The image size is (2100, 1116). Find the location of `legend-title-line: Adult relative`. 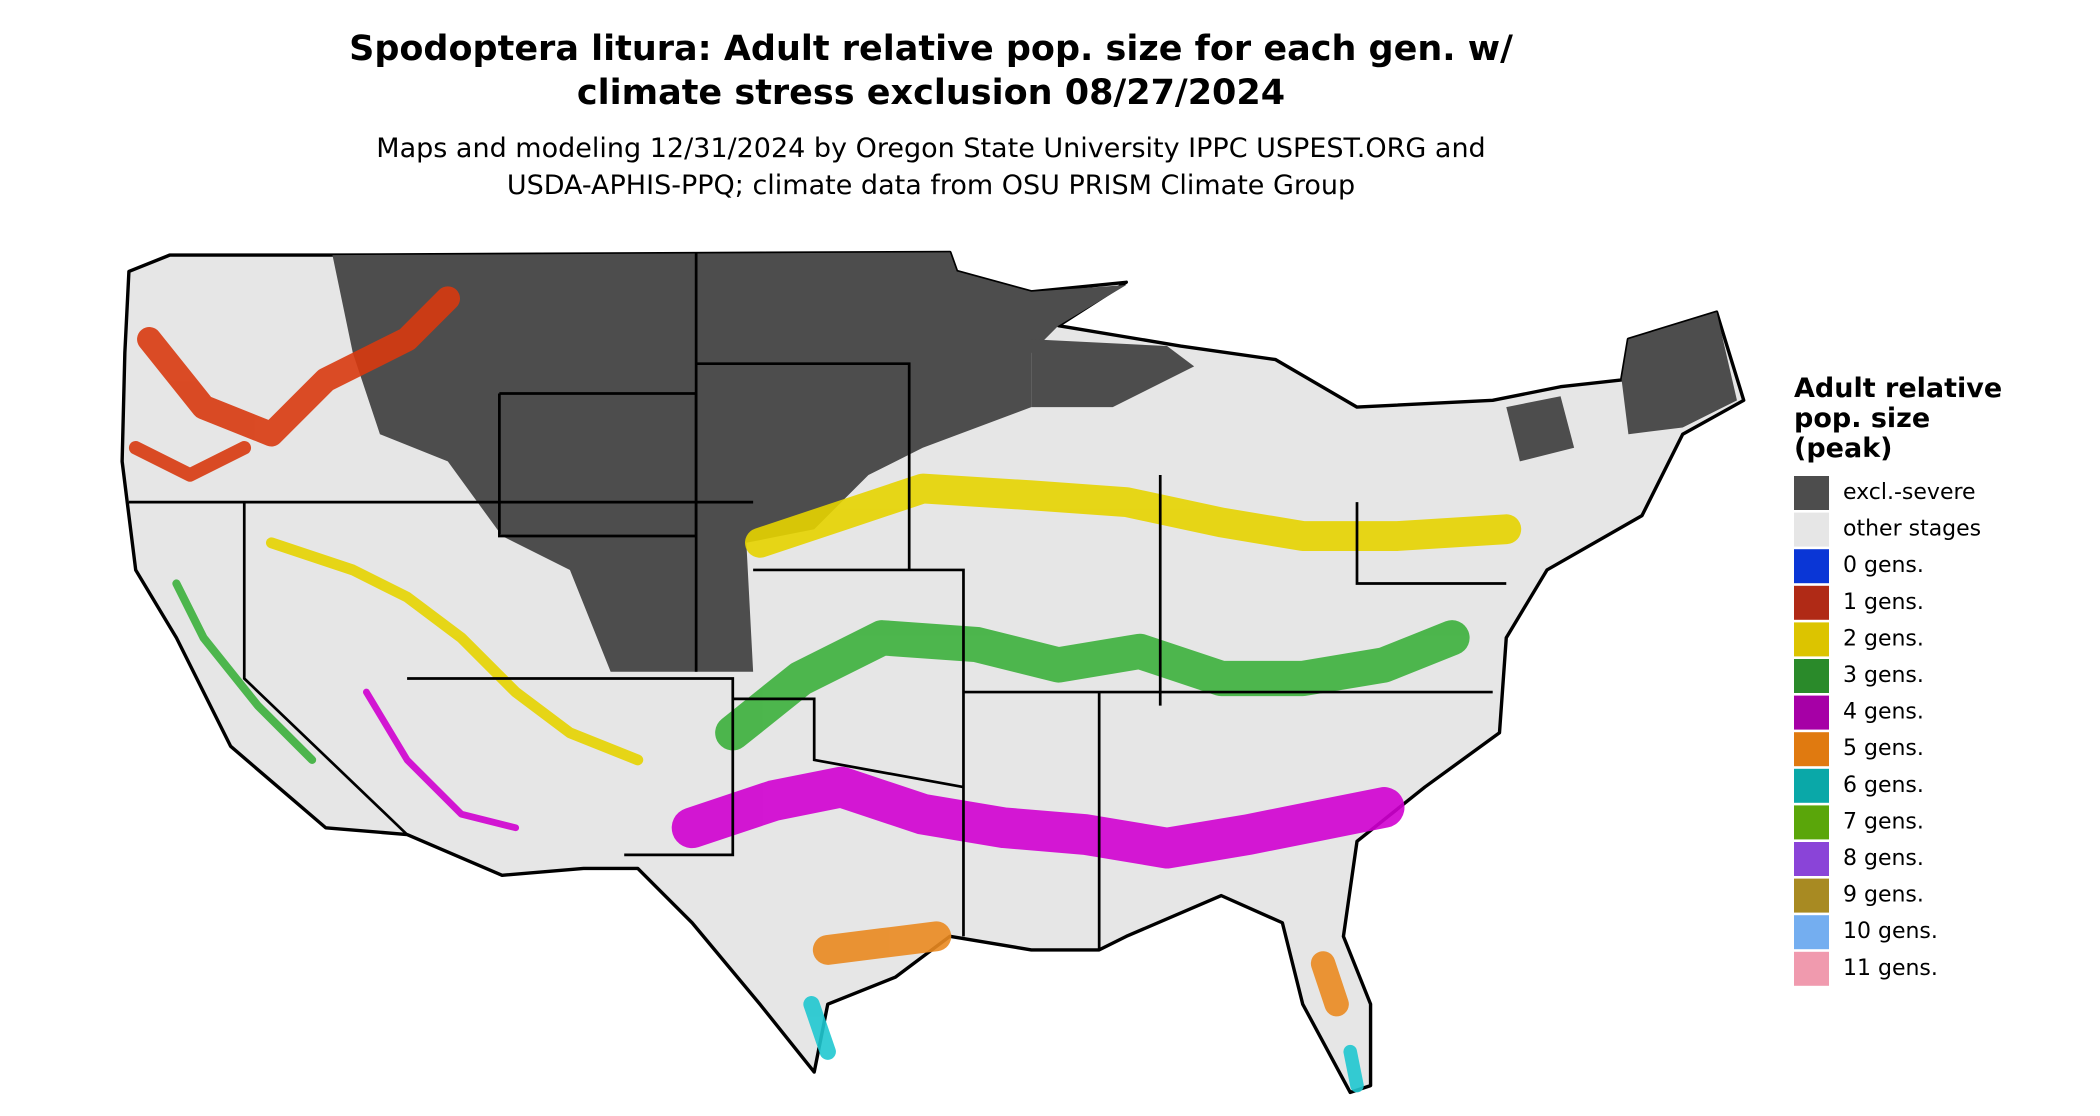

legend-title-line: Adult relative is located at coordinates (1898, 388).